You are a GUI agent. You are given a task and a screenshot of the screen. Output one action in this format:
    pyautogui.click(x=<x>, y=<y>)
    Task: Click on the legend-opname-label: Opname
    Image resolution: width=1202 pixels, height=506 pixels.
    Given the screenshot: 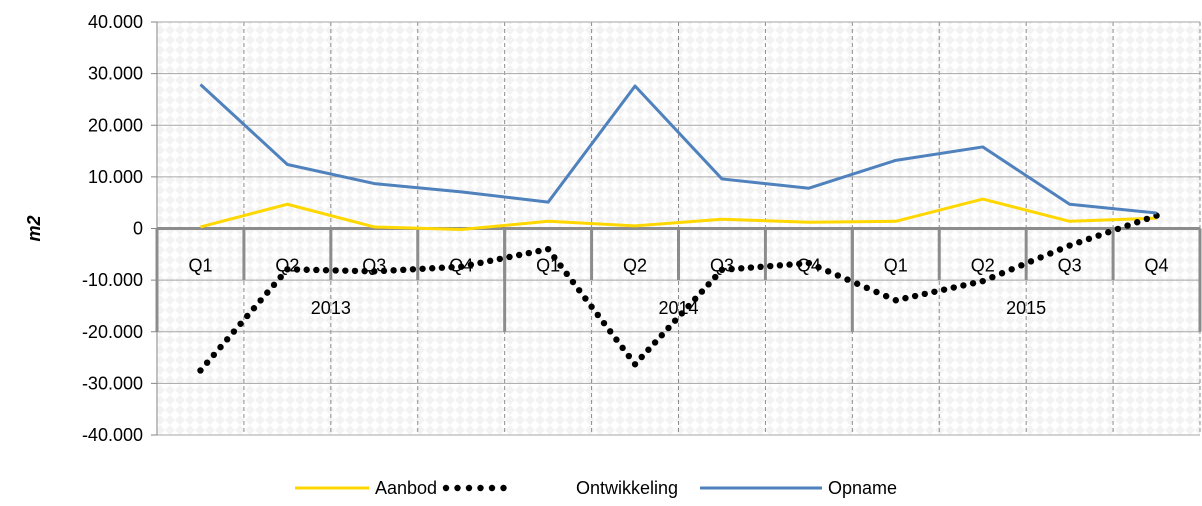 What is the action you would take?
    pyautogui.click(x=862, y=488)
    